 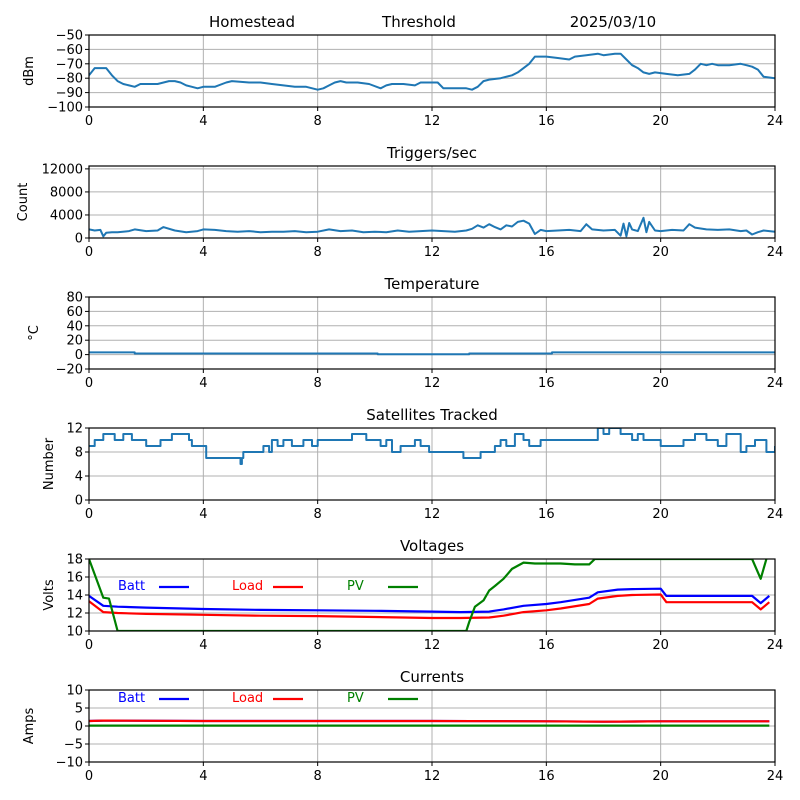 What do you see at coordinates (430, 600) in the screenshot?
I see `series-line-batt` at bounding box center [430, 600].